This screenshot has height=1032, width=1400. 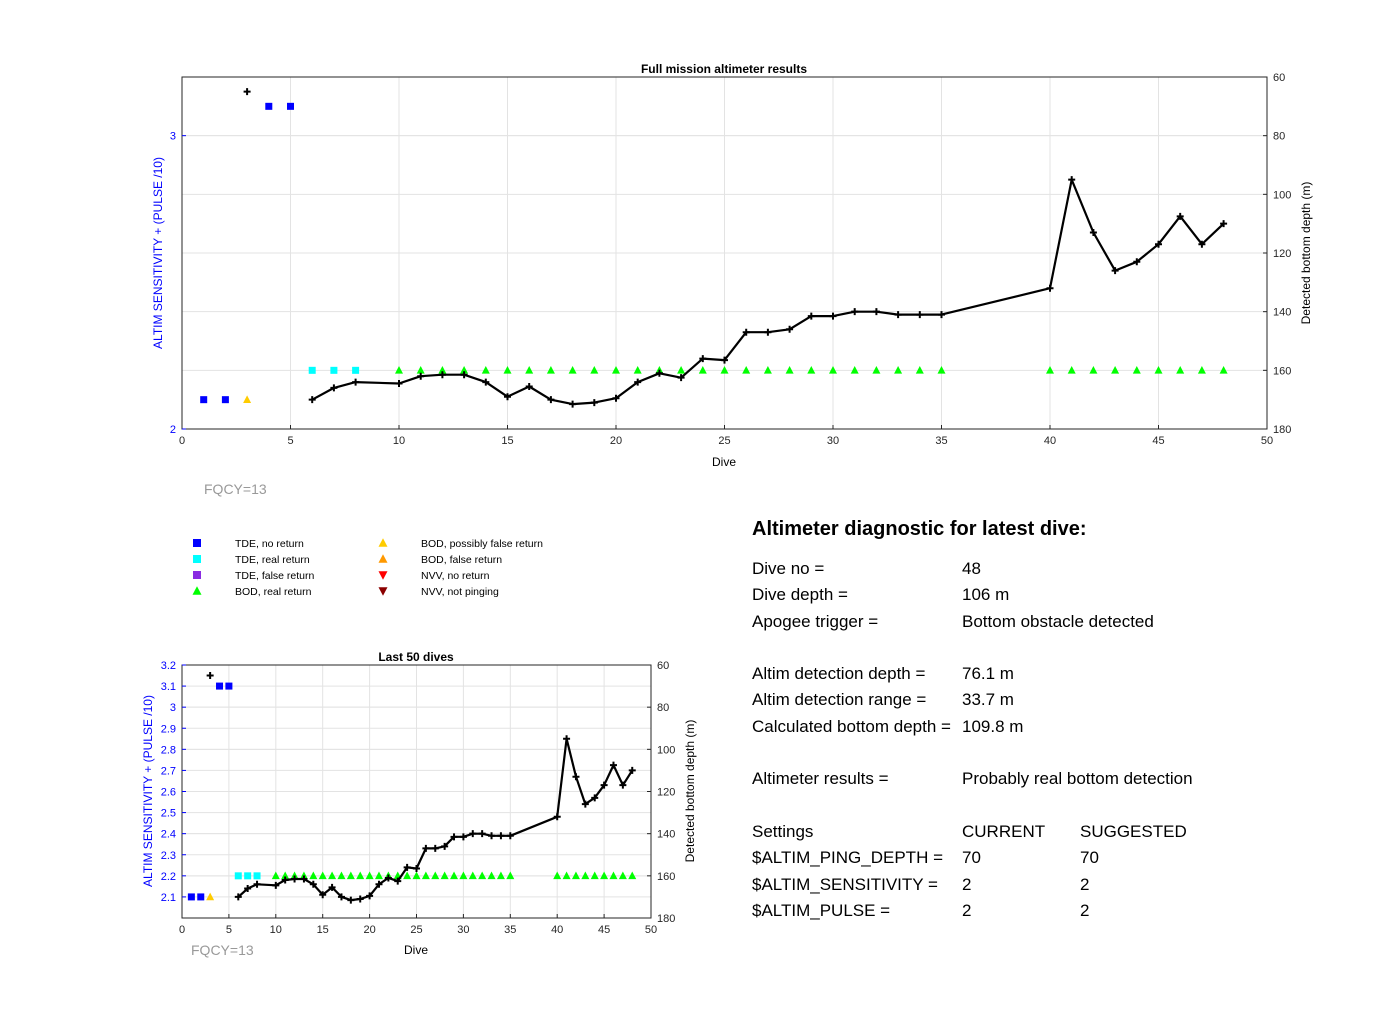 I want to click on legend-label: BOD, false return, so click(x=461, y=560).